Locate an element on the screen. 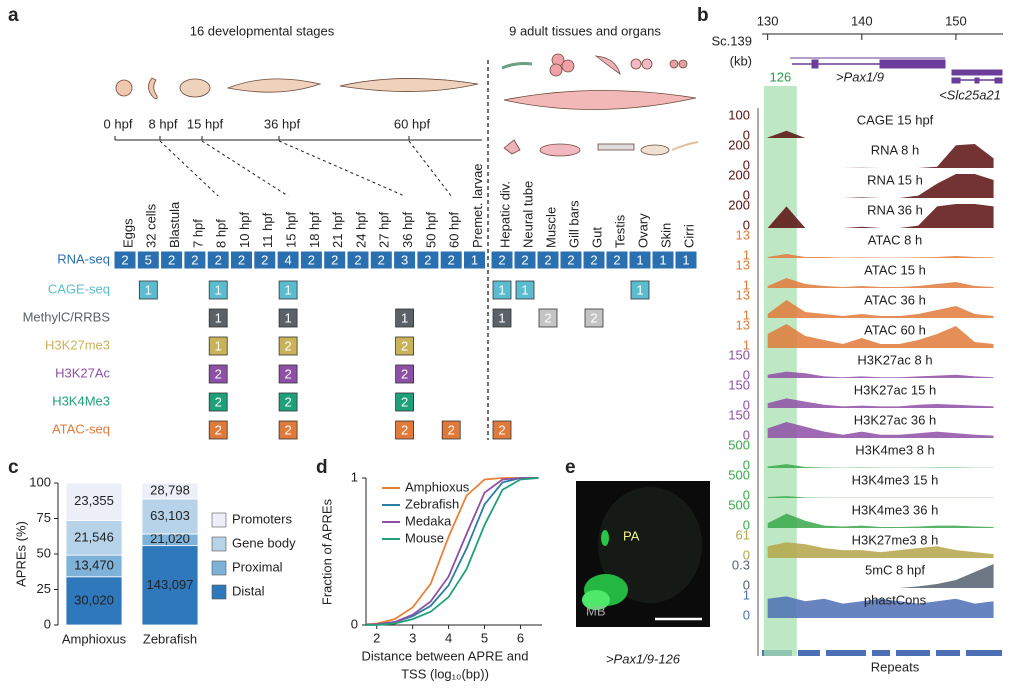  column-label: 8 hpf is located at coordinates (221, 233).